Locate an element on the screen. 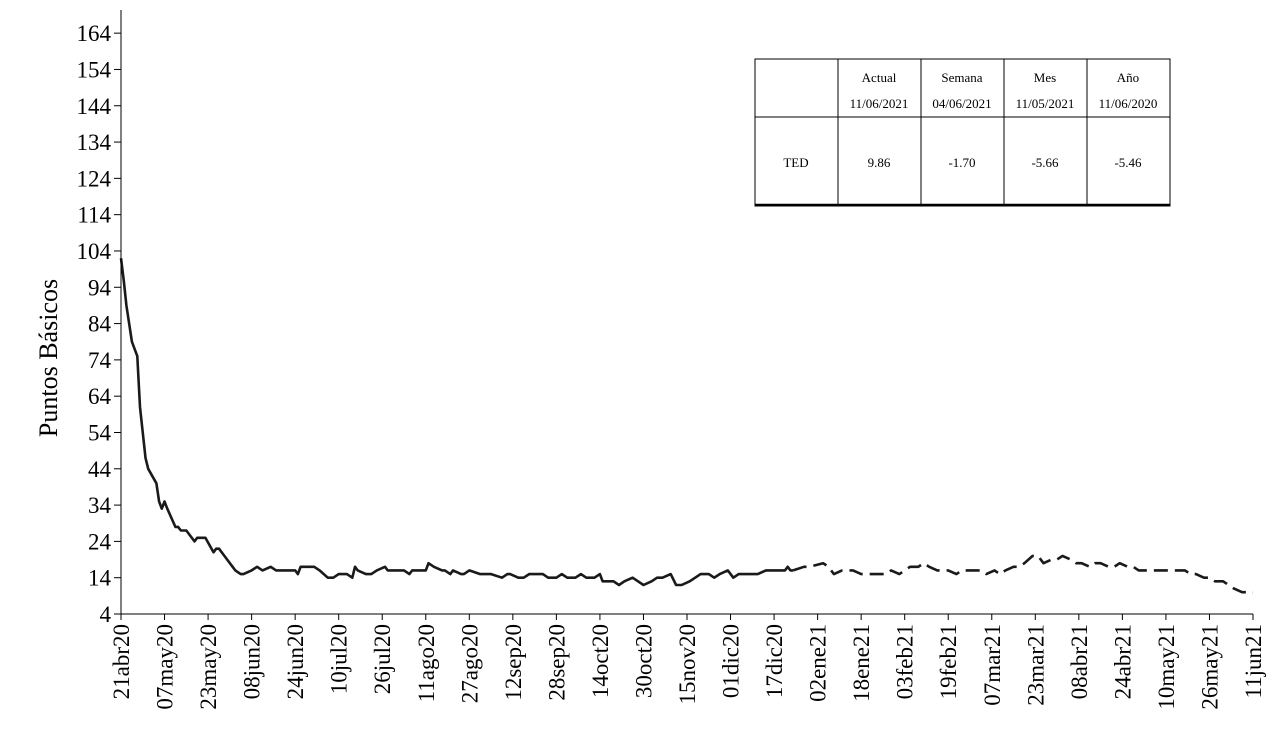  table-header-semana-date: 04/06/2021 is located at coordinates (961, 103).